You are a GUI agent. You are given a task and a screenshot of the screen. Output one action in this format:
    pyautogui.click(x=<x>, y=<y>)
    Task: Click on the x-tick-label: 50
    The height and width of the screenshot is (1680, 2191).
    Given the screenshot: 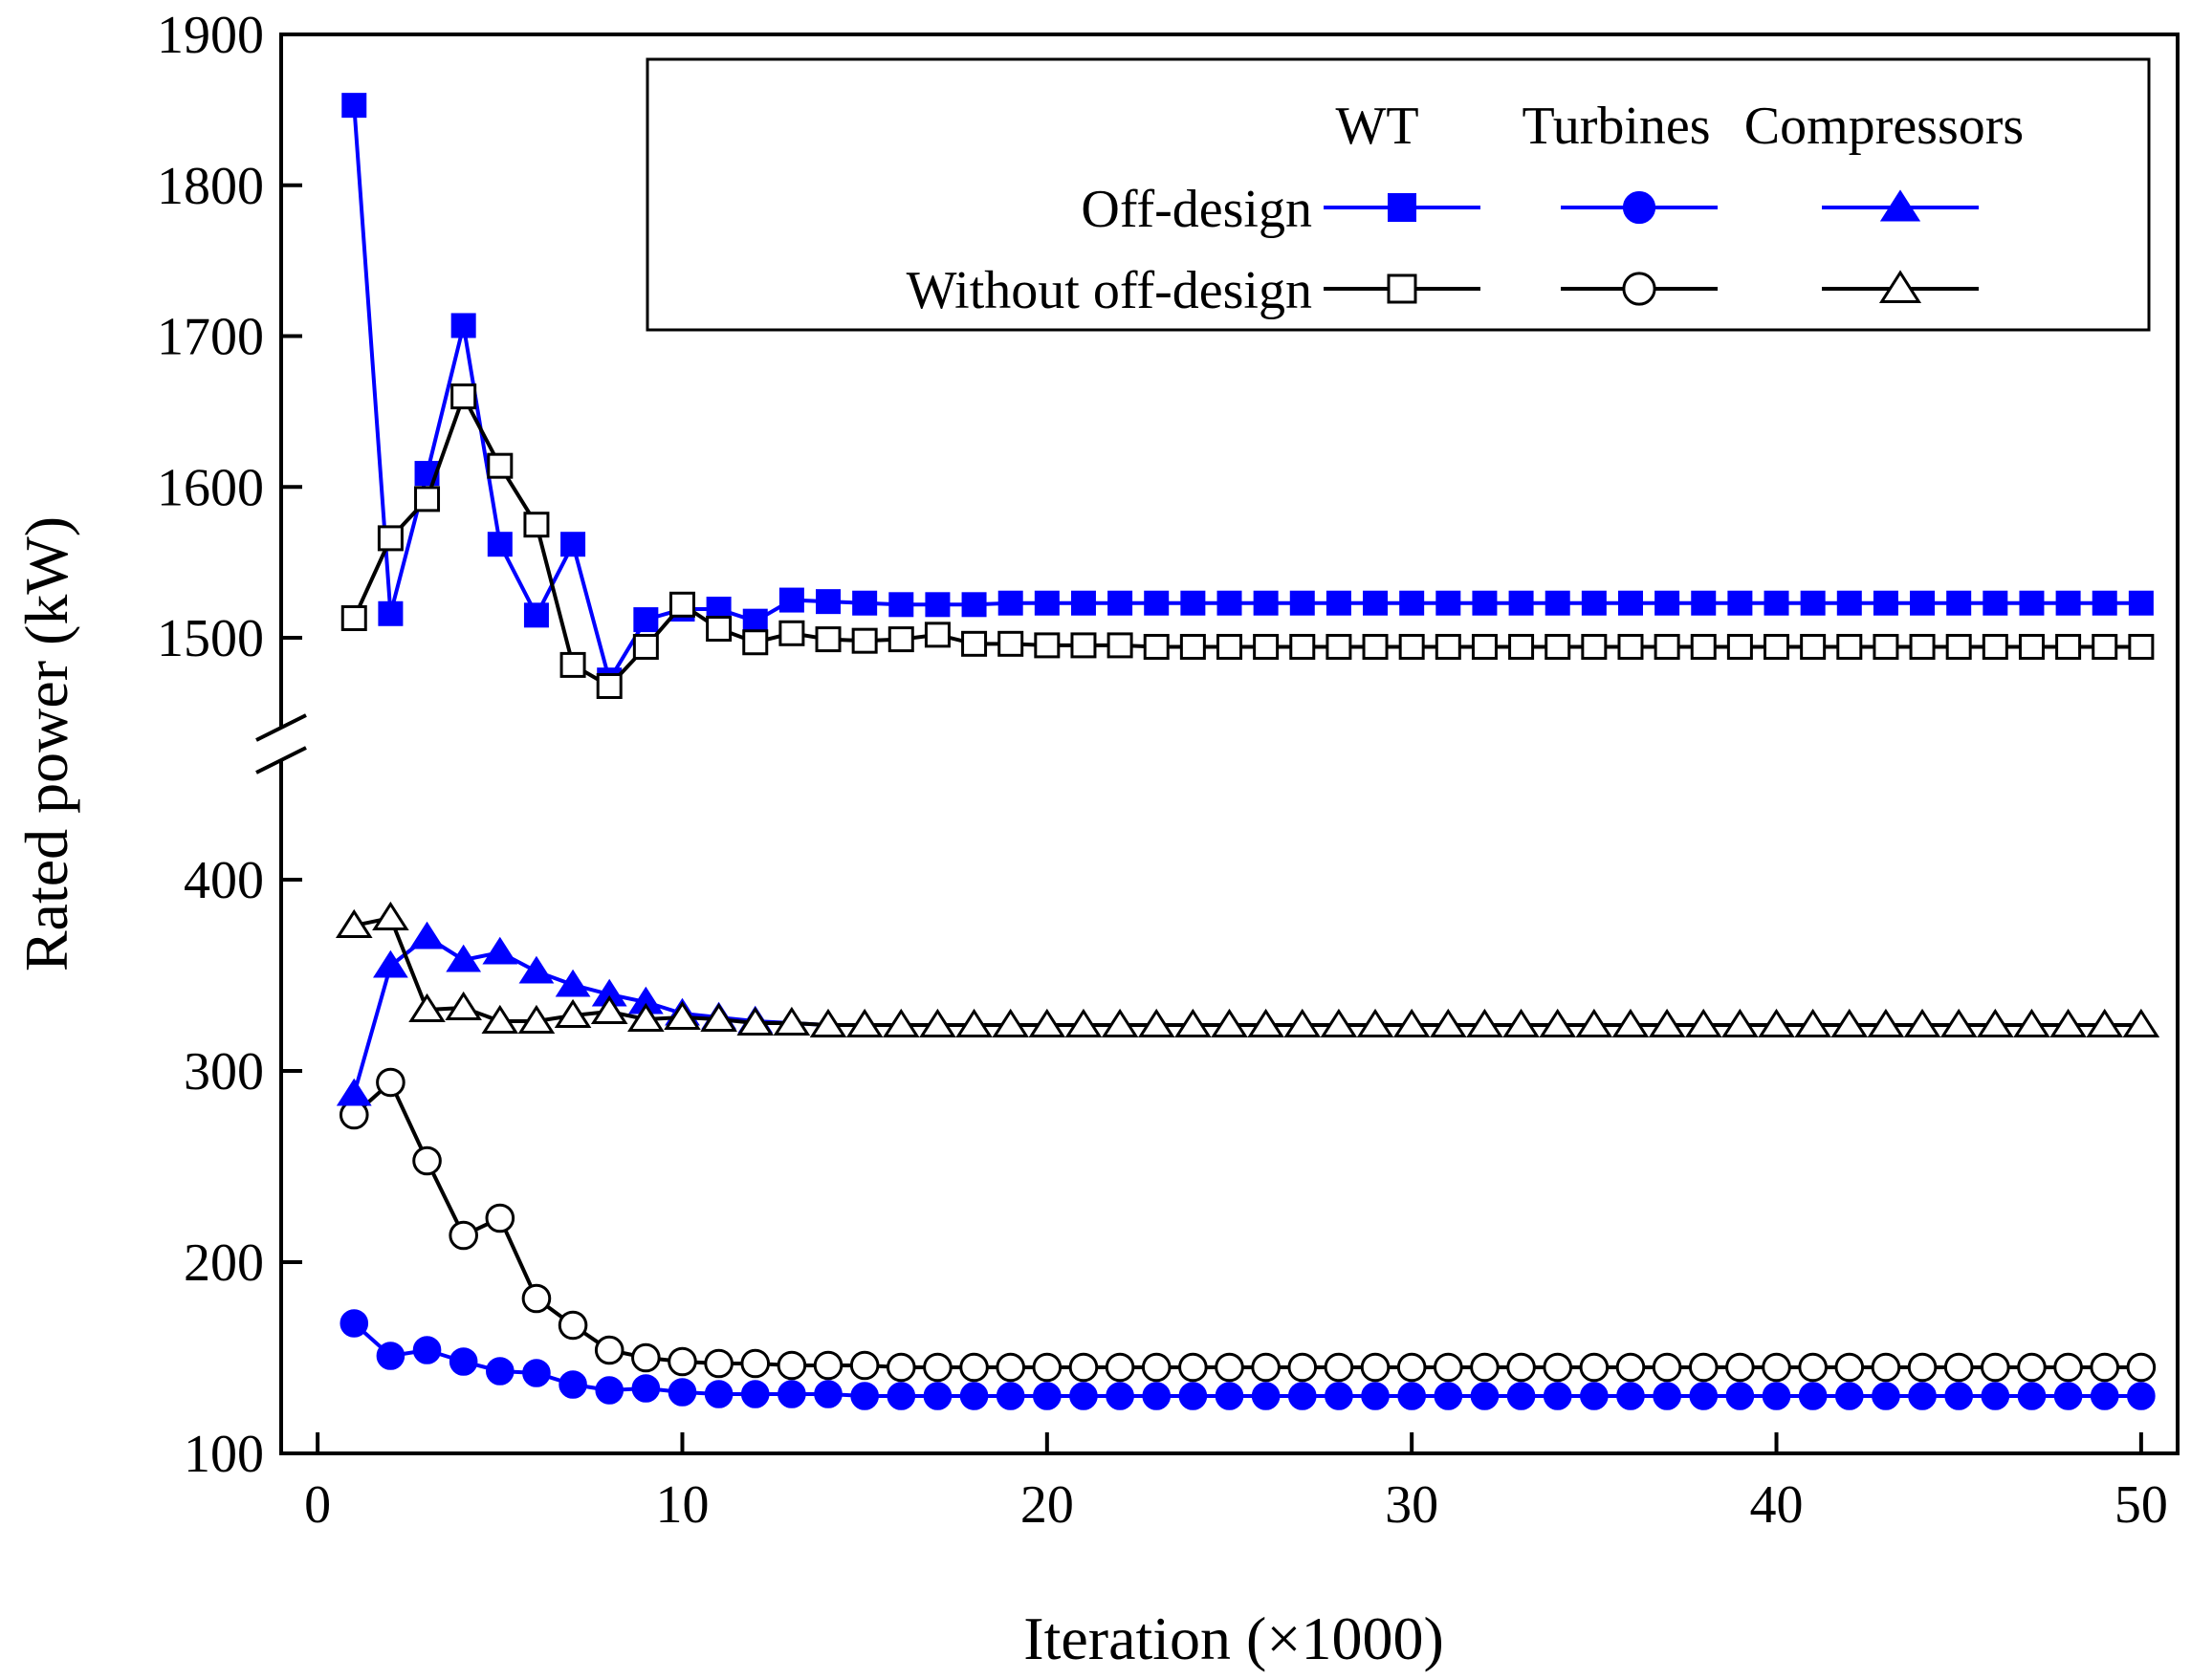 What is the action you would take?
    pyautogui.click(x=2141, y=1505)
    